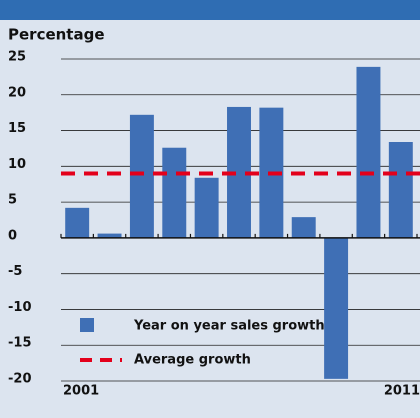 The image size is (420, 418). Describe the element at coordinates (81, 391) in the screenshot. I see `x-tick-label: 2001` at that location.